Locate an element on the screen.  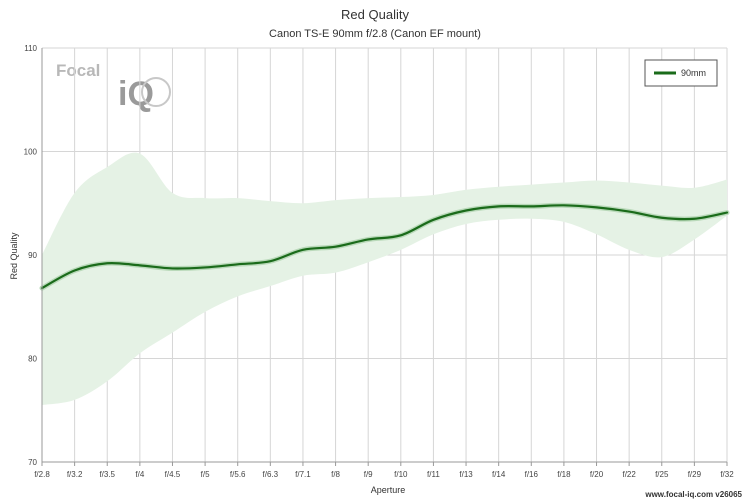
legend: 90mm is located at coordinates (681, 73).